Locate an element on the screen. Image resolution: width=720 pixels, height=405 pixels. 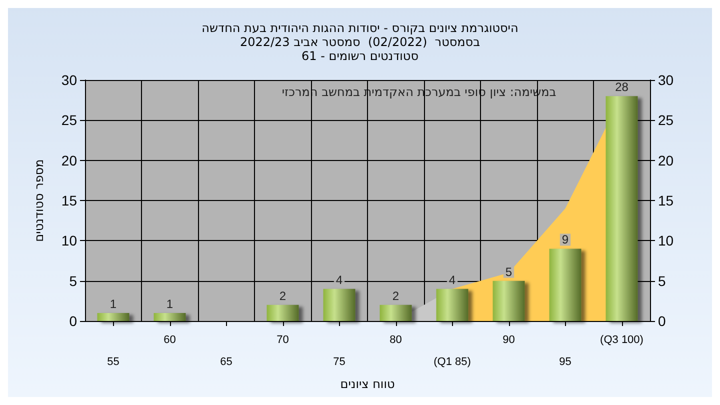
data-label: 9 is located at coordinates (565, 239).